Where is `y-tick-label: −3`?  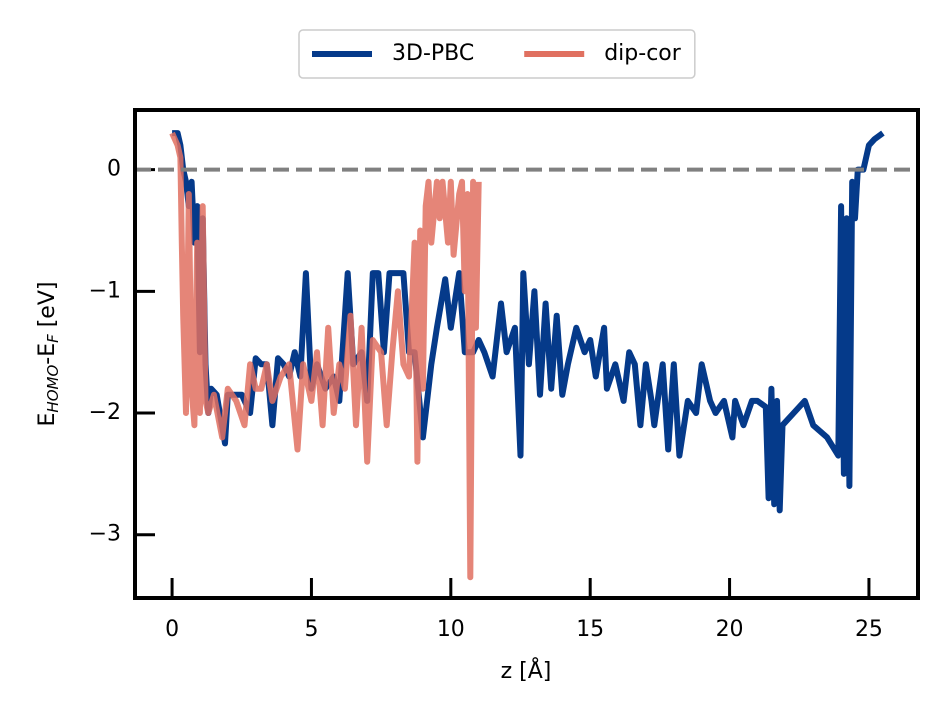
y-tick-label: −3 is located at coordinates (105, 534).